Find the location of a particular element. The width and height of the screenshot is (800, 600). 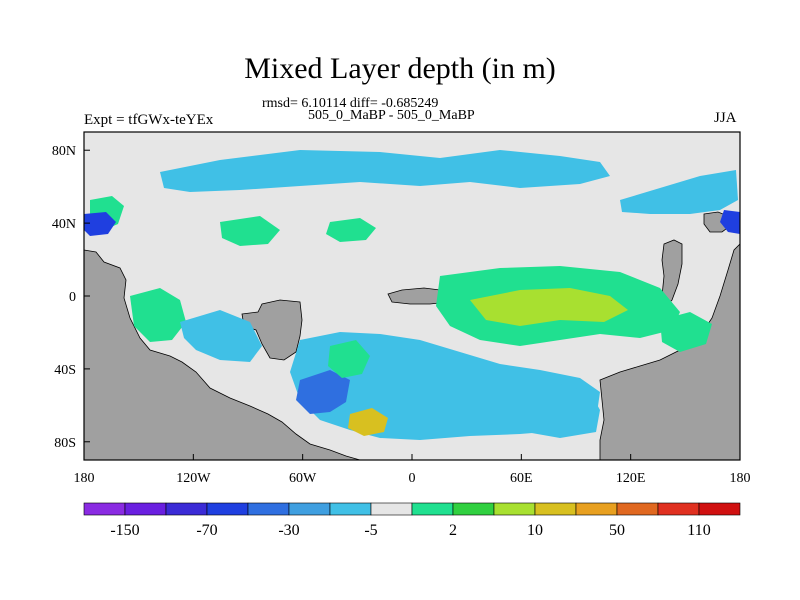

anomaly-cyan-west is located at coordinates (221, 336).